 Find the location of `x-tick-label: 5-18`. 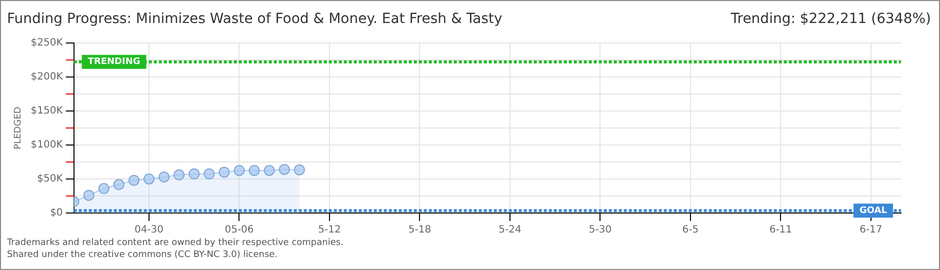

x-tick-label: 5-18 is located at coordinates (420, 230).